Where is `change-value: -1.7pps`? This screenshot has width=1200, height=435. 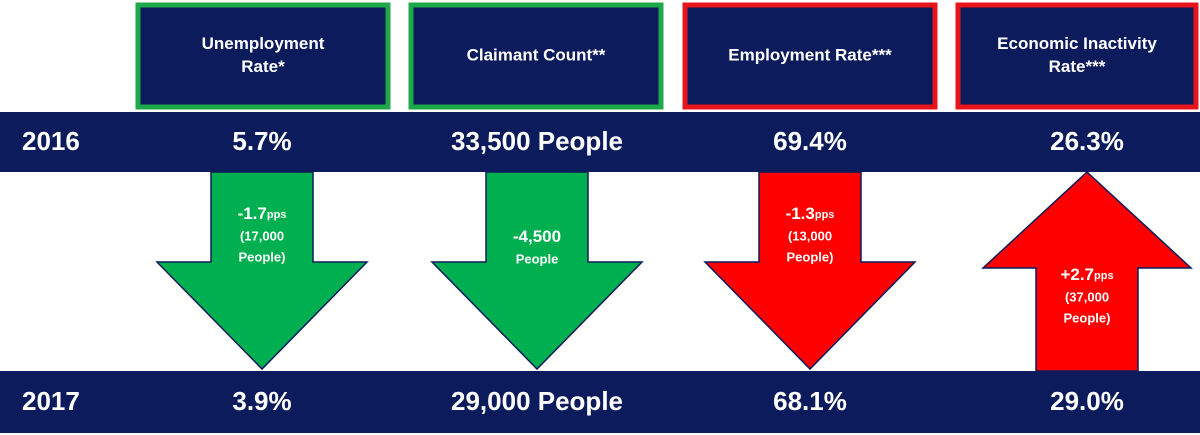 change-value: -1.7pps is located at coordinates (262, 213).